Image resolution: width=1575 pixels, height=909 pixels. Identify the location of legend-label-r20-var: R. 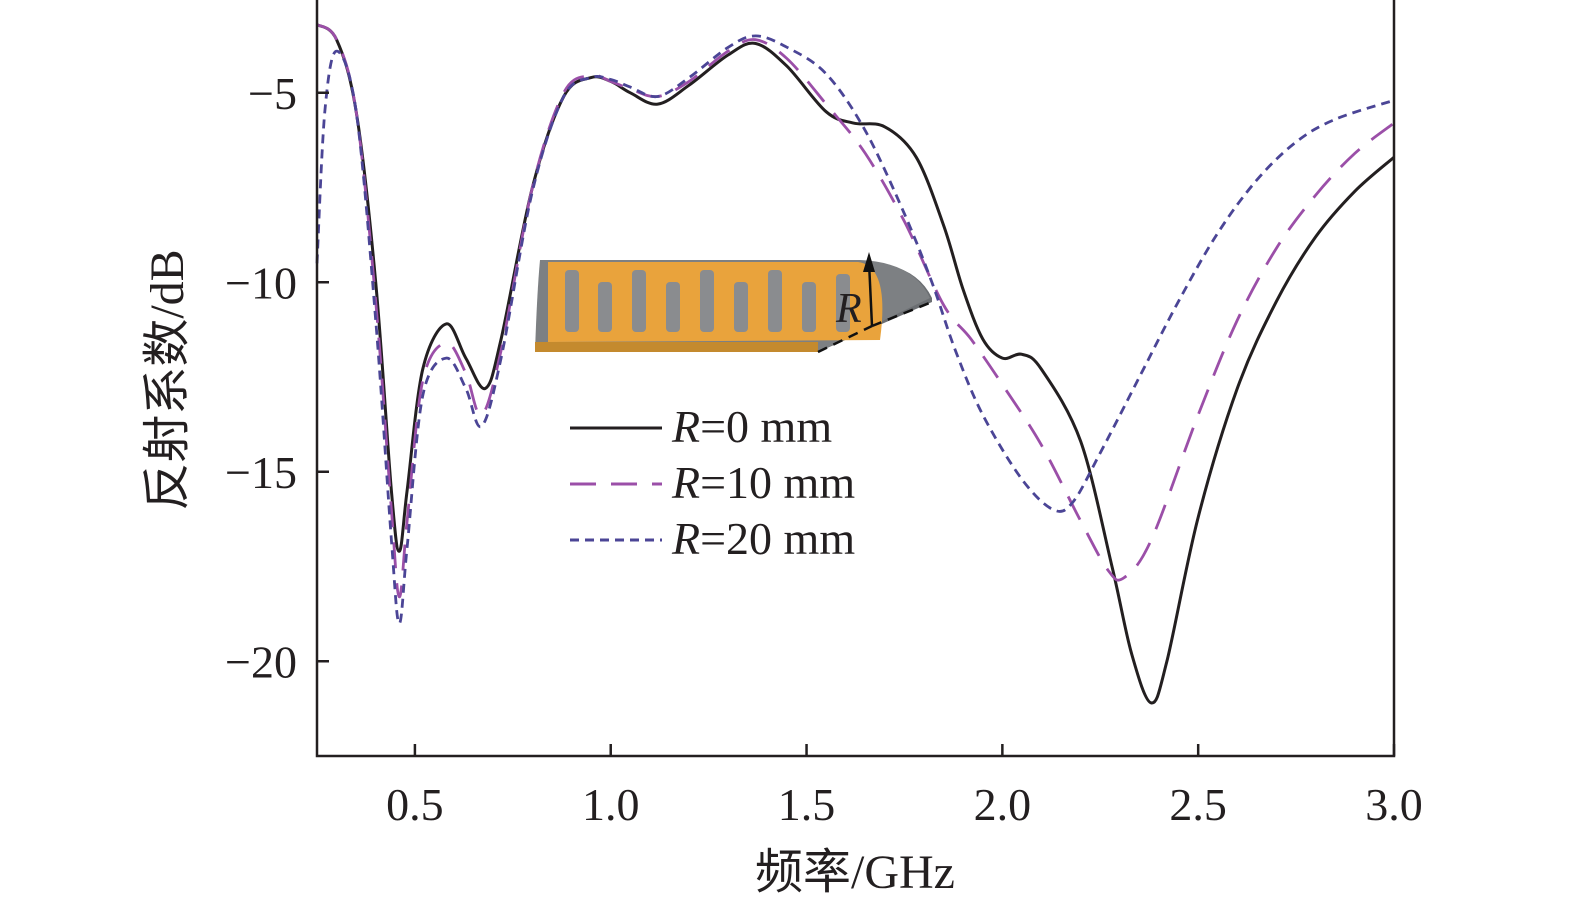
(685, 538).